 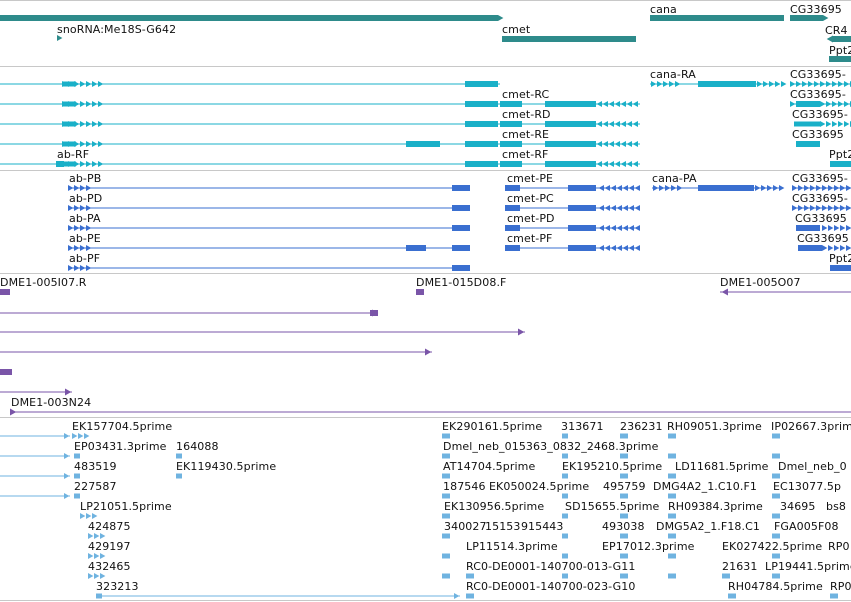 What do you see at coordinates (109, 546) in the screenshot?
I see `est-label: 429197` at bounding box center [109, 546].